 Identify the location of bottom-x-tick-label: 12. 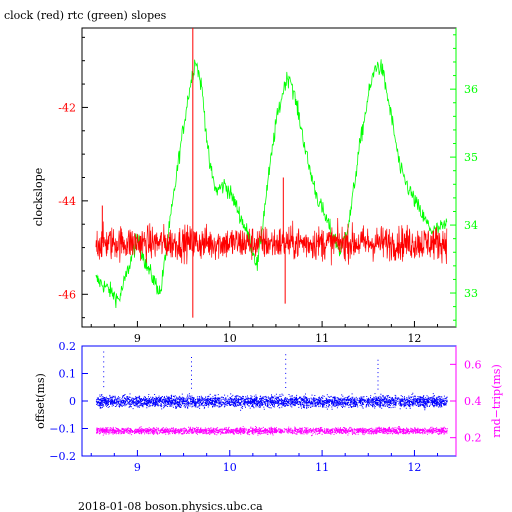
(414, 467).